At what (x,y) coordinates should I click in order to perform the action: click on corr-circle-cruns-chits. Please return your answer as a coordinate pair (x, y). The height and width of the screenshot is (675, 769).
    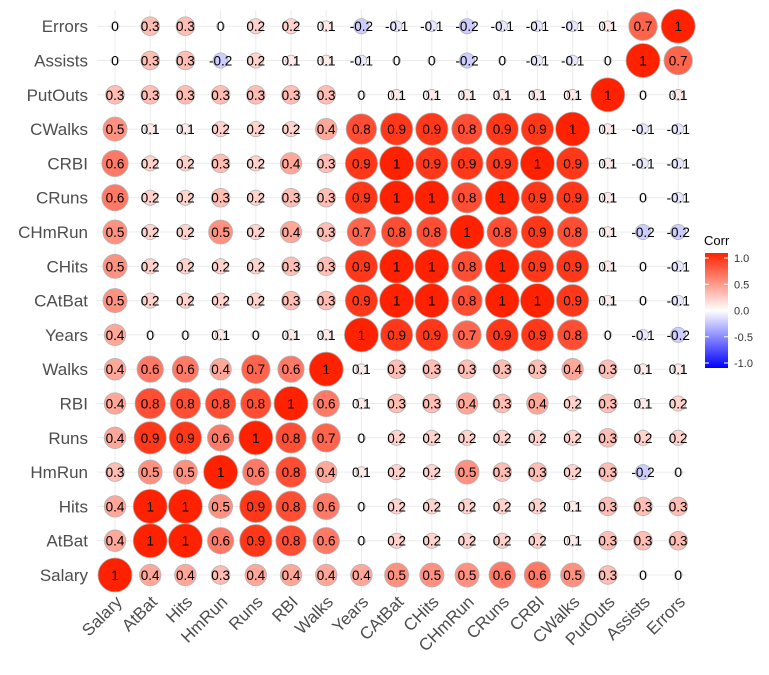
    Looking at the image, I should click on (432, 198).